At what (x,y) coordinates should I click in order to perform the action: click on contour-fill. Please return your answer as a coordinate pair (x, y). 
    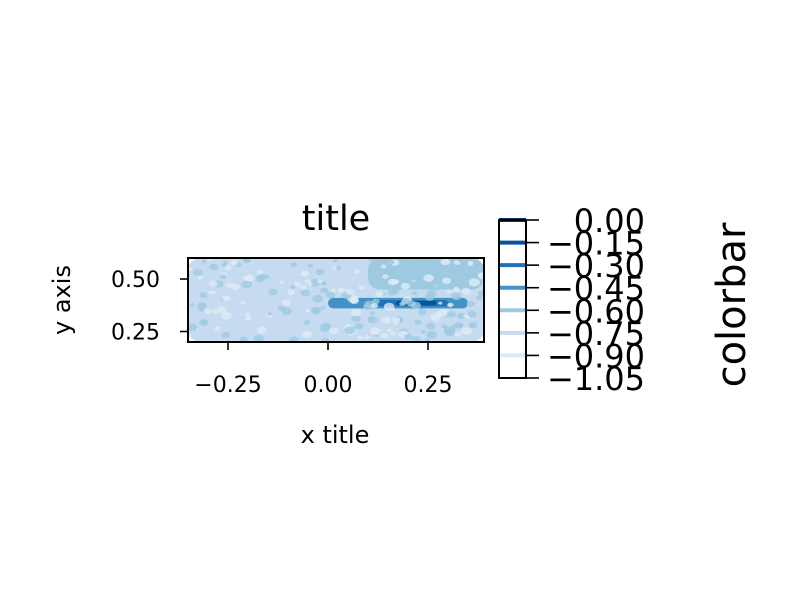
    Looking at the image, I should click on (336, 300).